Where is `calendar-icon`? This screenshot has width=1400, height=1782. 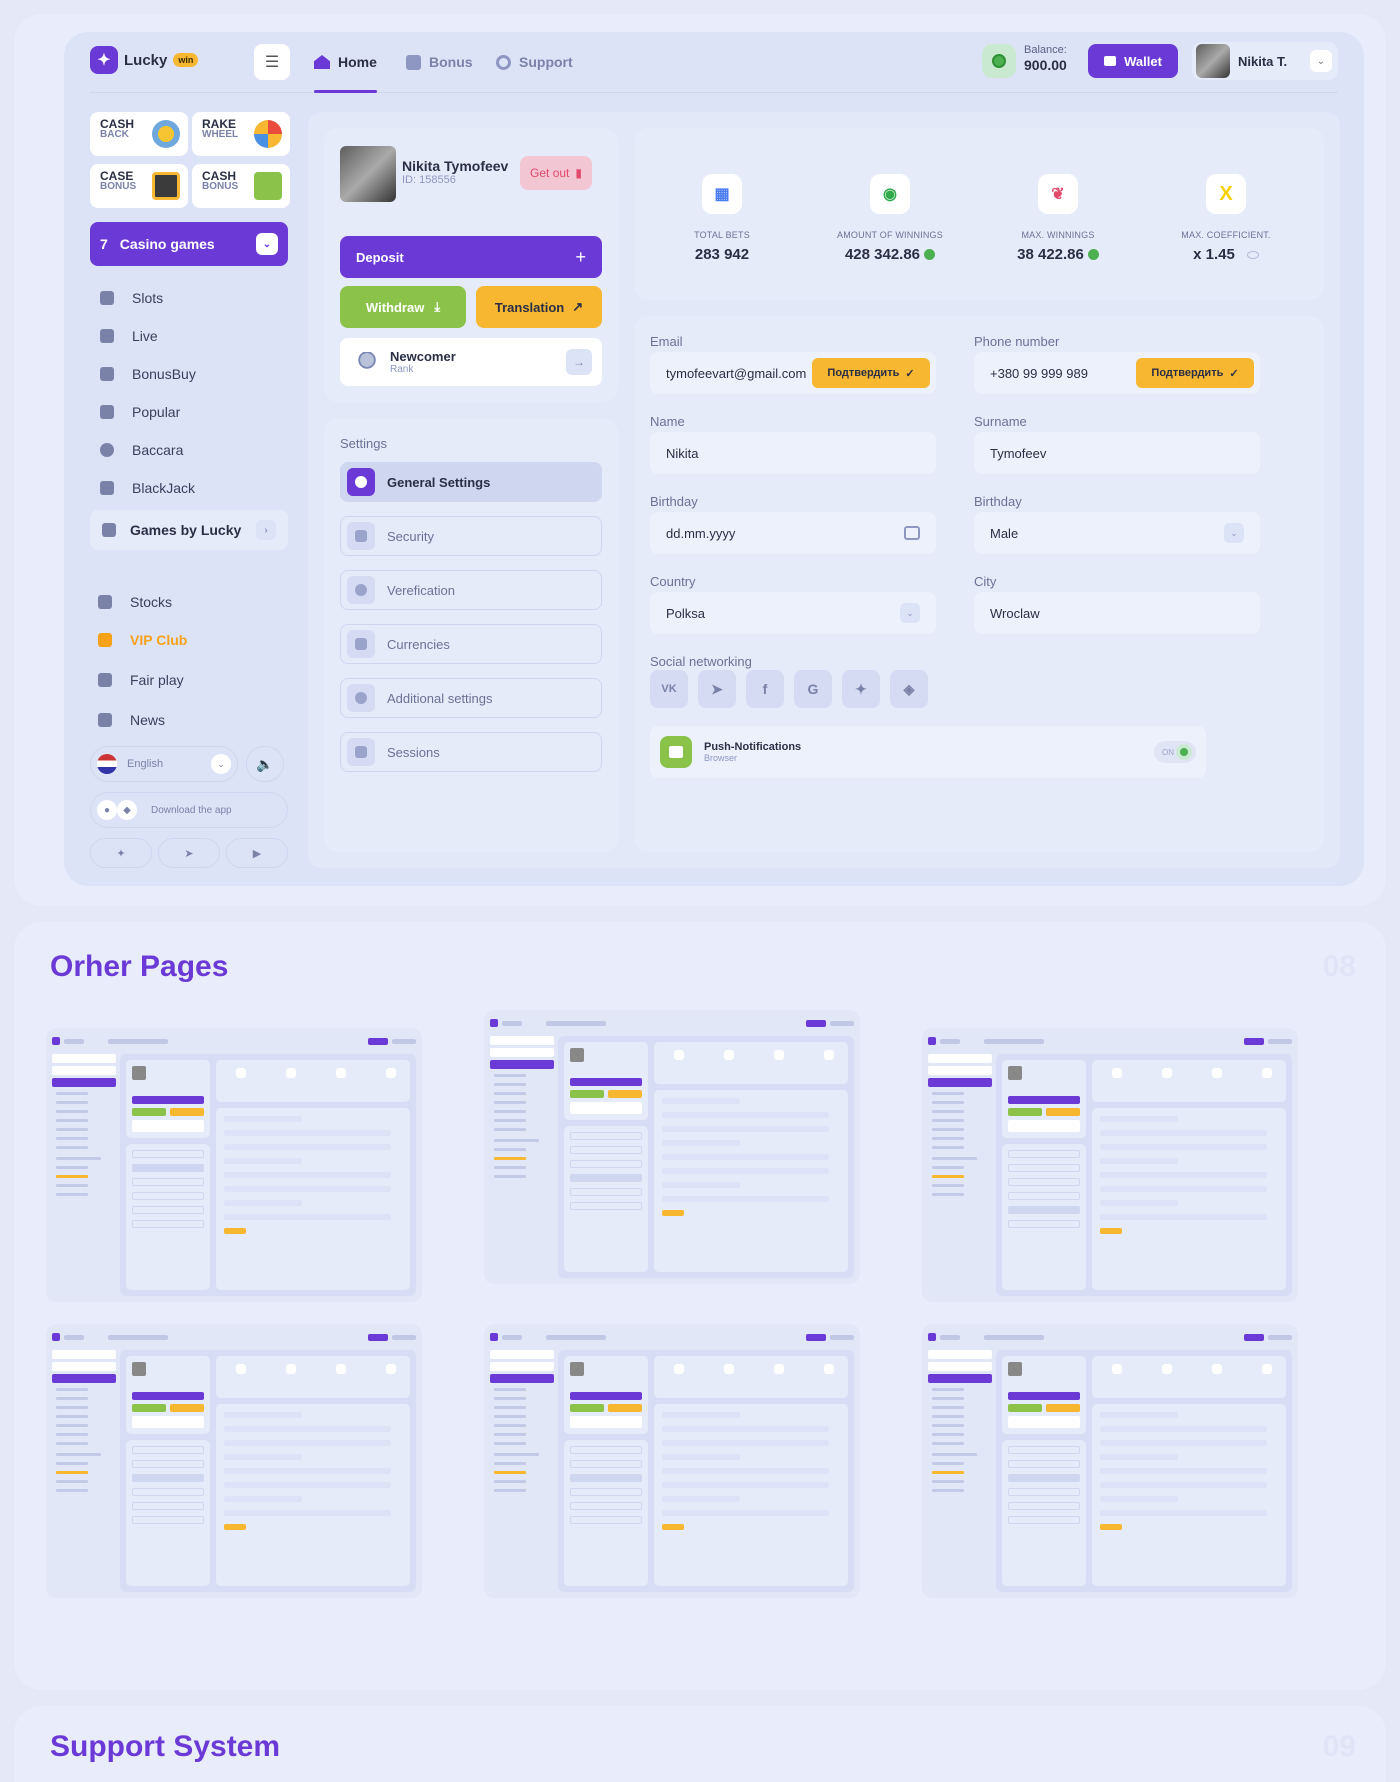
calendar-icon is located at coordinates (912, 533).